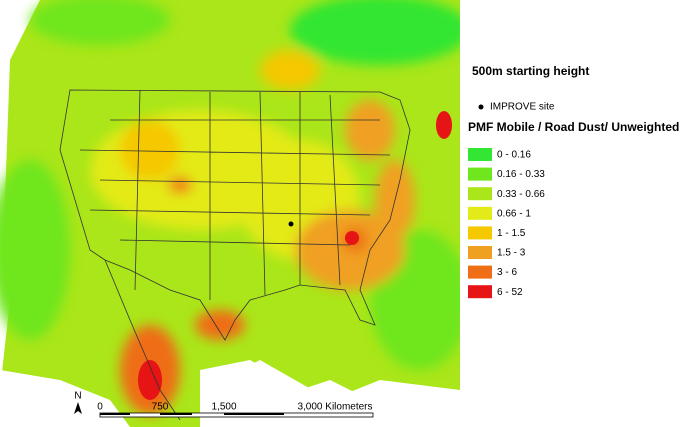 The height and width of the screenshot is (427, 690). I want to click on legend-label: 3 - 6, so click(507, 272).